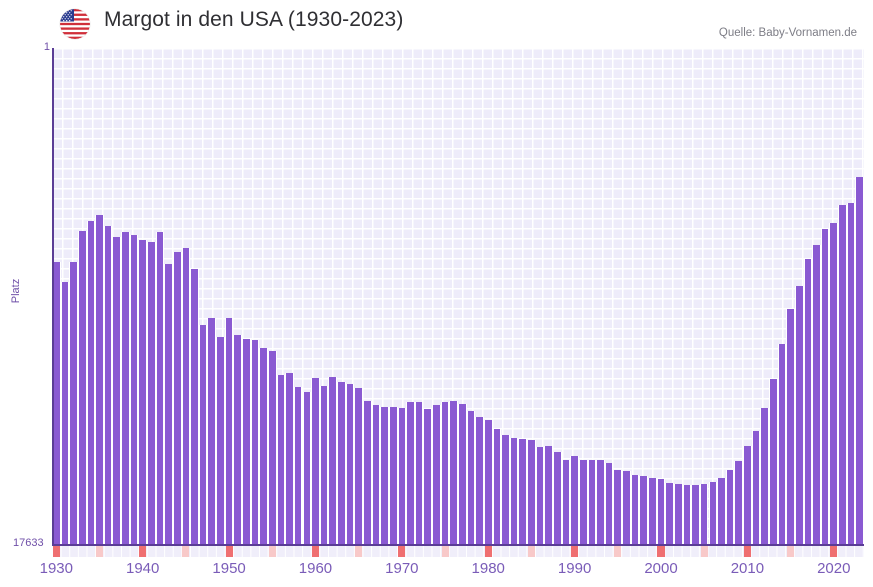 This screenshot has width=873, height=587. Describe the element at coordinates (566, 502) in the screenshot. I see `bar-1989` at that location.